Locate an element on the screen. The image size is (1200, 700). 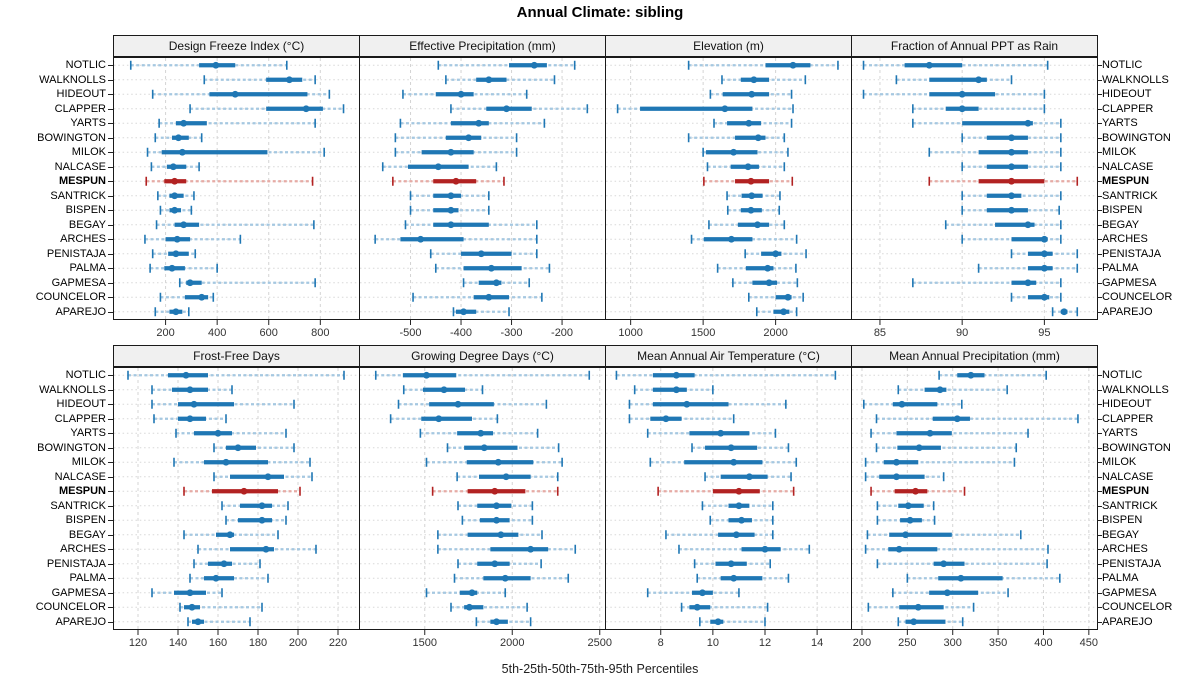
station-label-right: APAREJO is located at coordinates (1127, 311).